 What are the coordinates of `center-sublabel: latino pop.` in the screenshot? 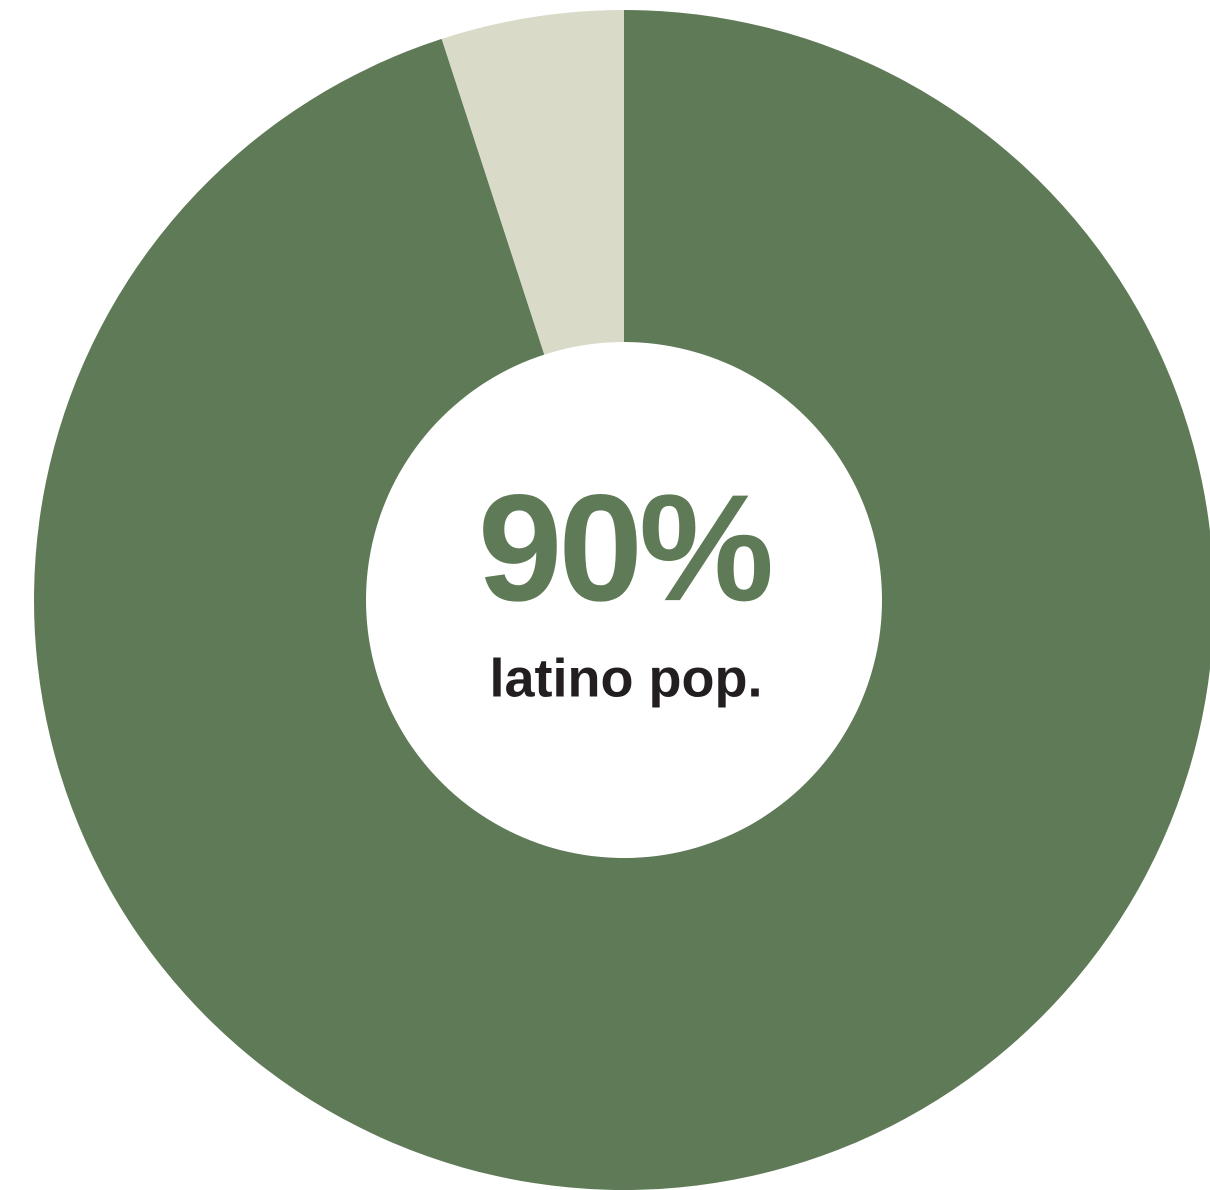 It's located at (626, 678).